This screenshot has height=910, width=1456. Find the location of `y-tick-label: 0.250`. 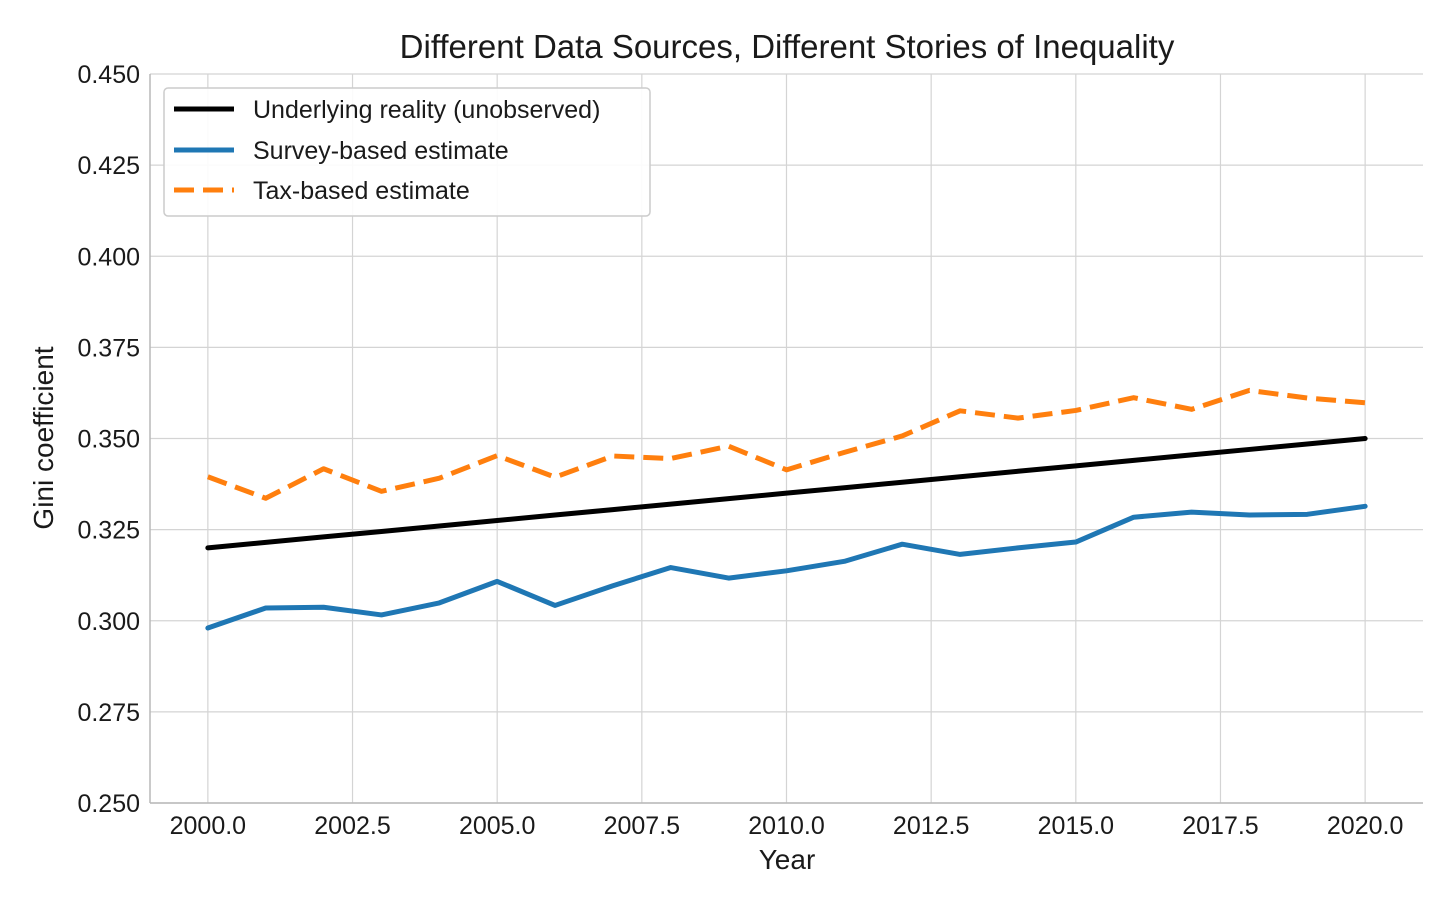

y-tick-label: 0.250 is located at coordinates (108, 804).